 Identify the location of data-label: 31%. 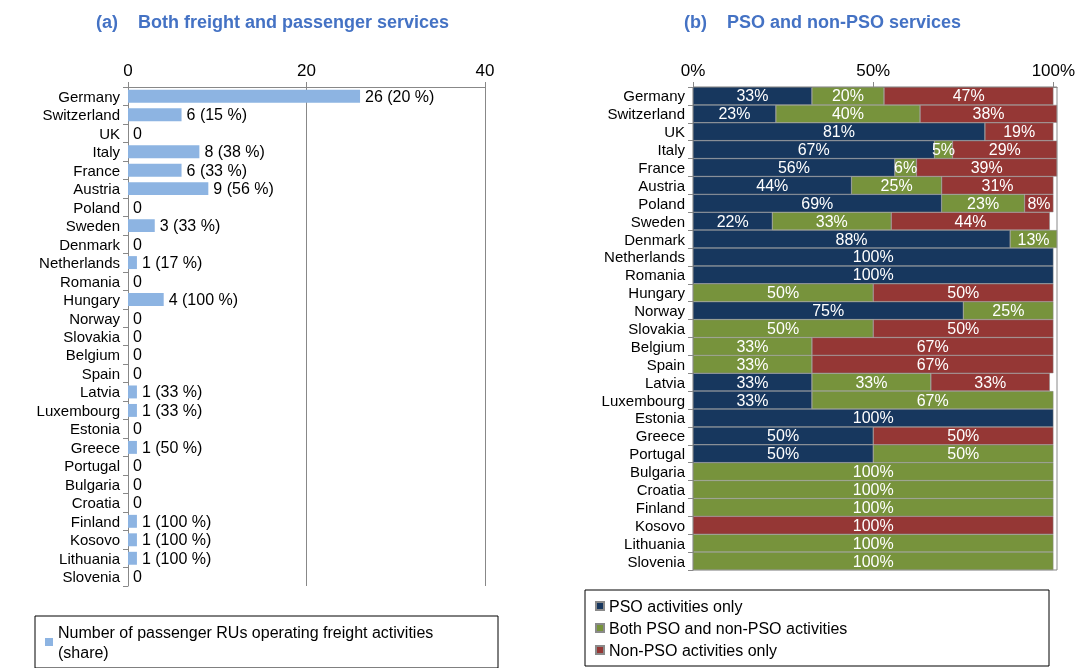
(997, 185).